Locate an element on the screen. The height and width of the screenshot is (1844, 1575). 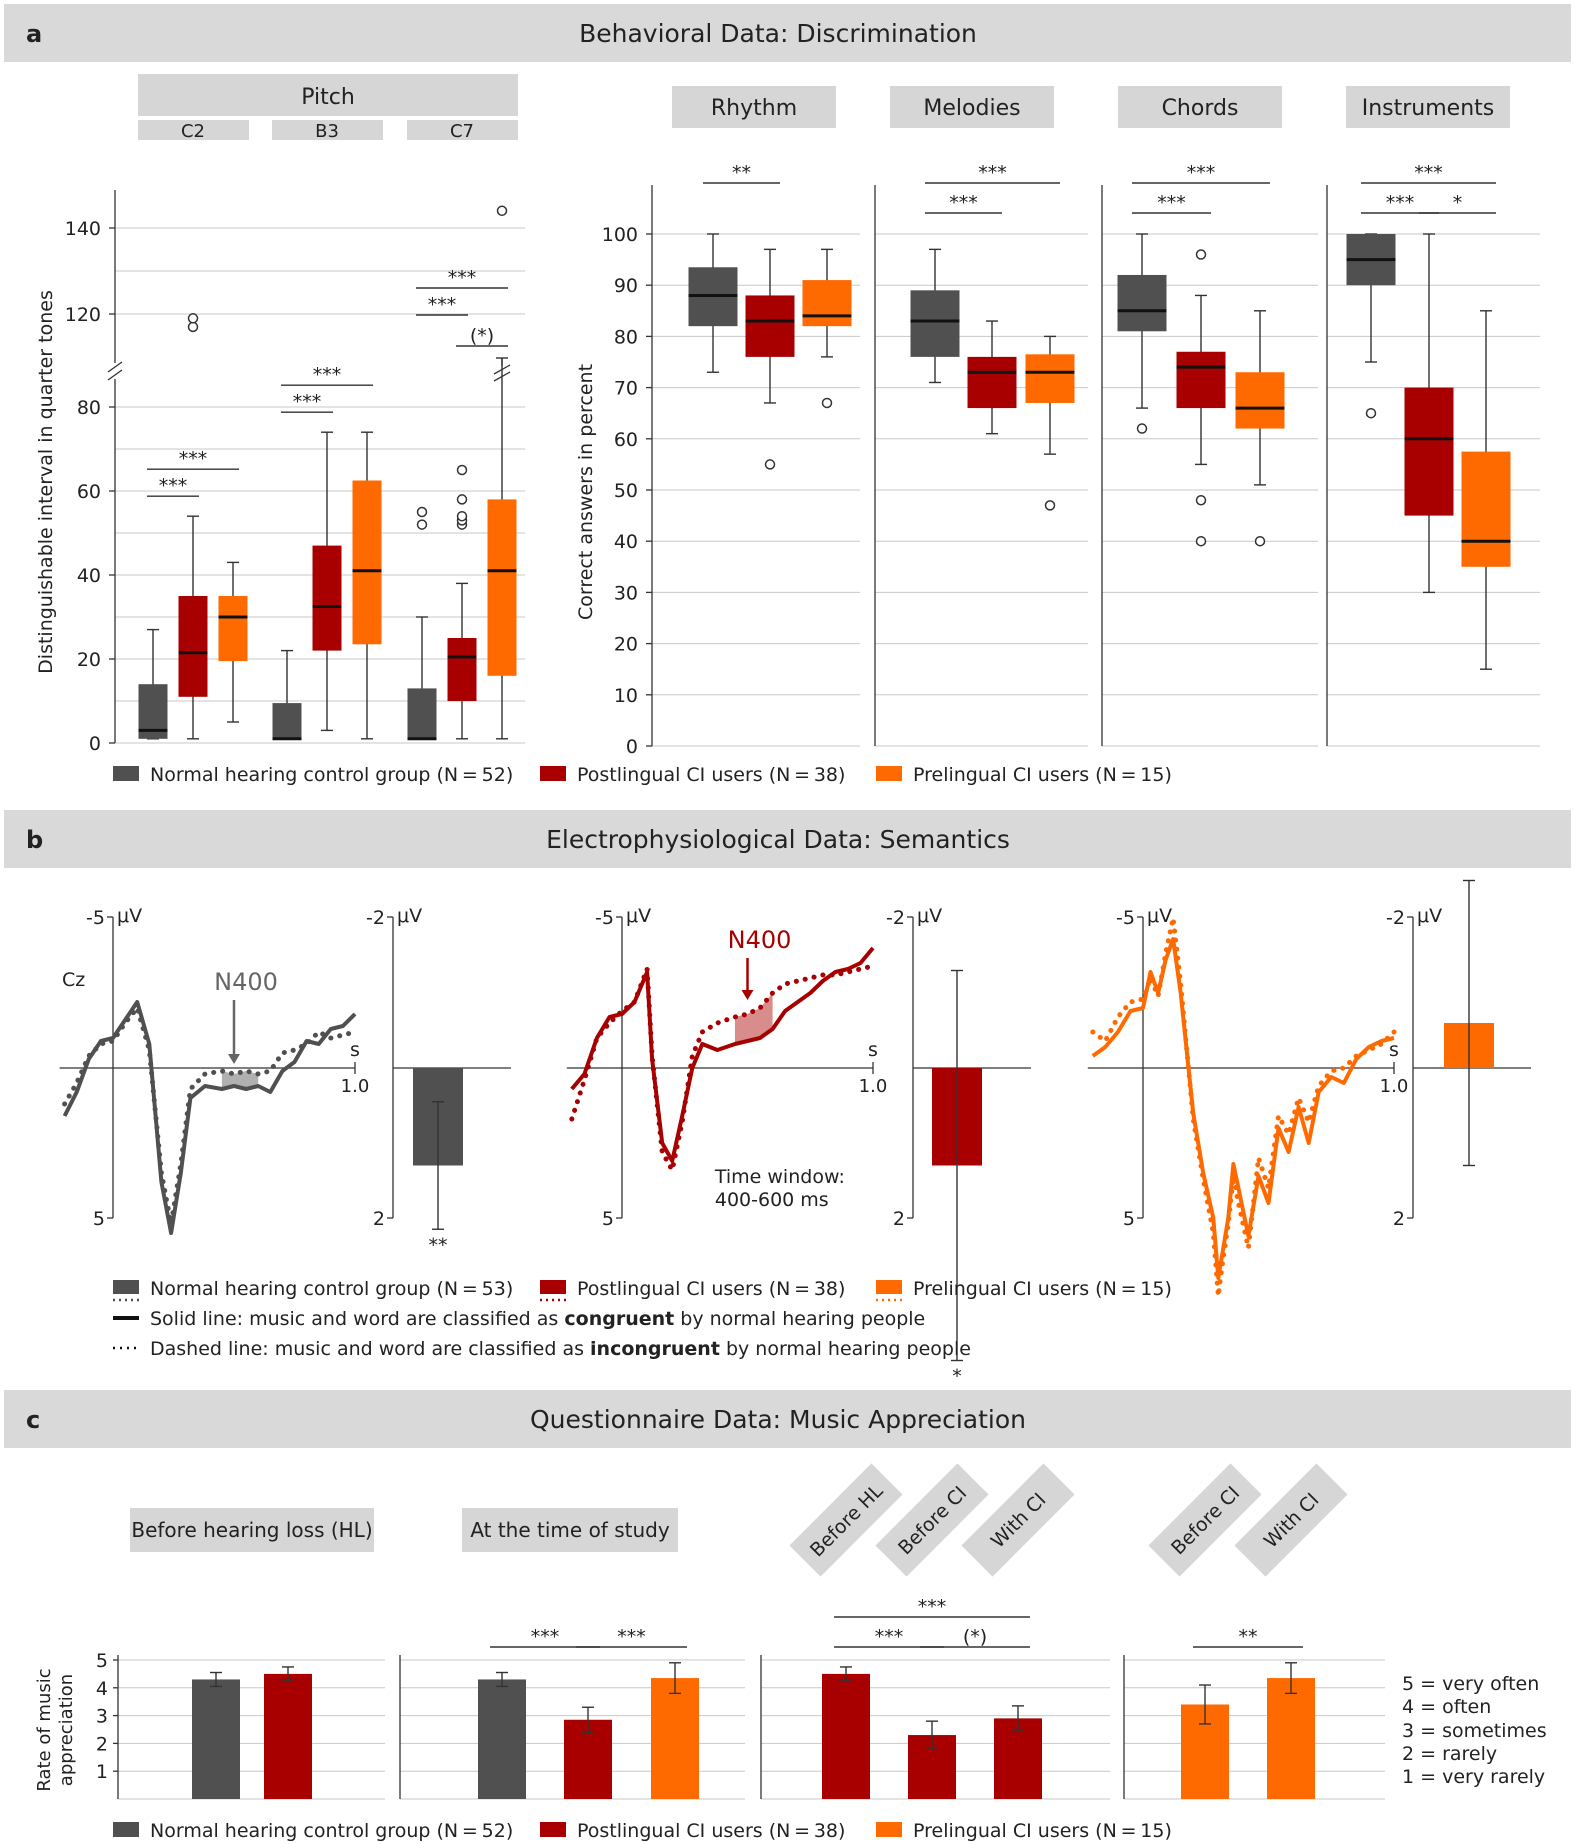
disc-3-sig-label-2: * is located at coordinates (1458, 203).